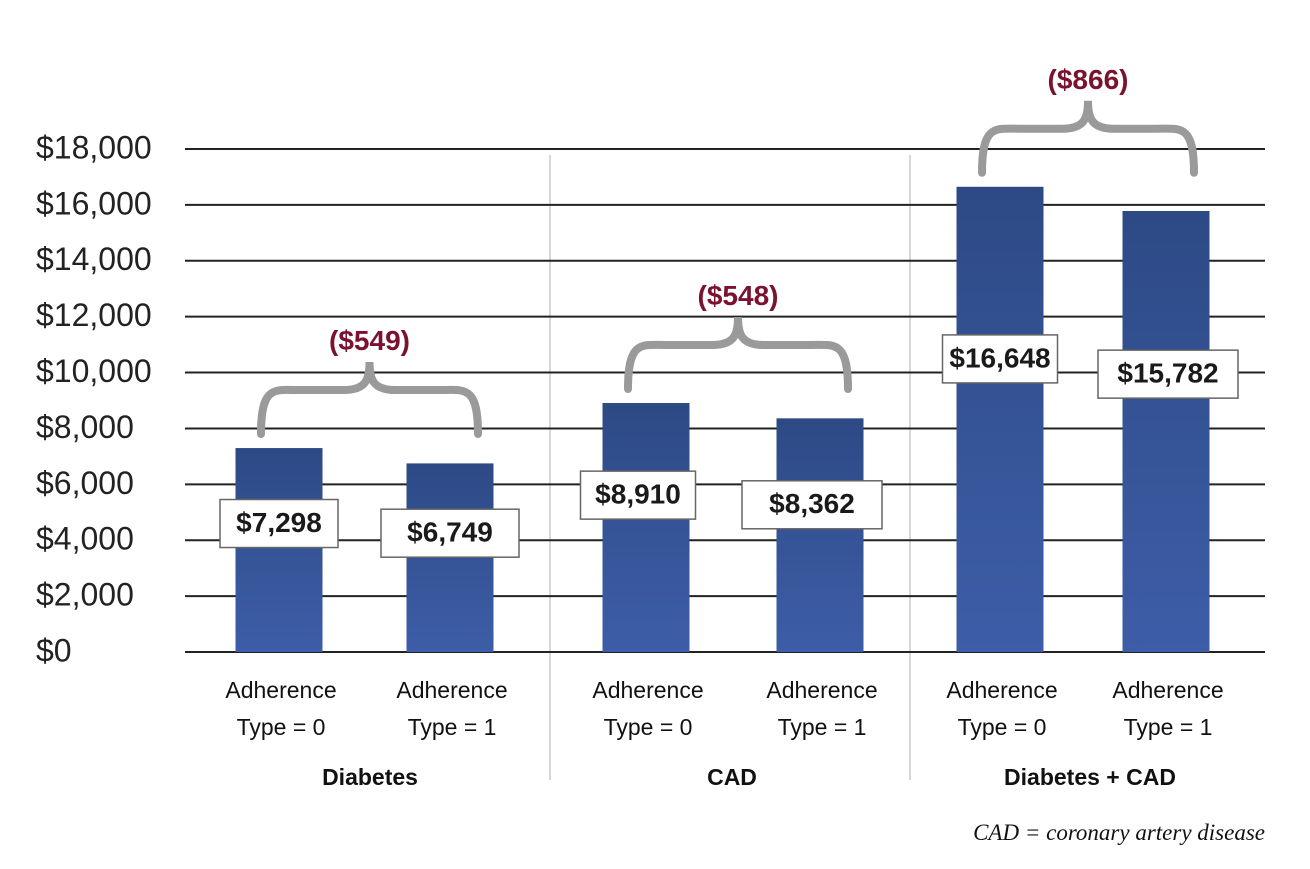 The image size is (1310, 869). What do you see at coordinates (94, 315) in the screenshot?
I see `y-tick-label: $12,000` at bounding box center [94, 315].